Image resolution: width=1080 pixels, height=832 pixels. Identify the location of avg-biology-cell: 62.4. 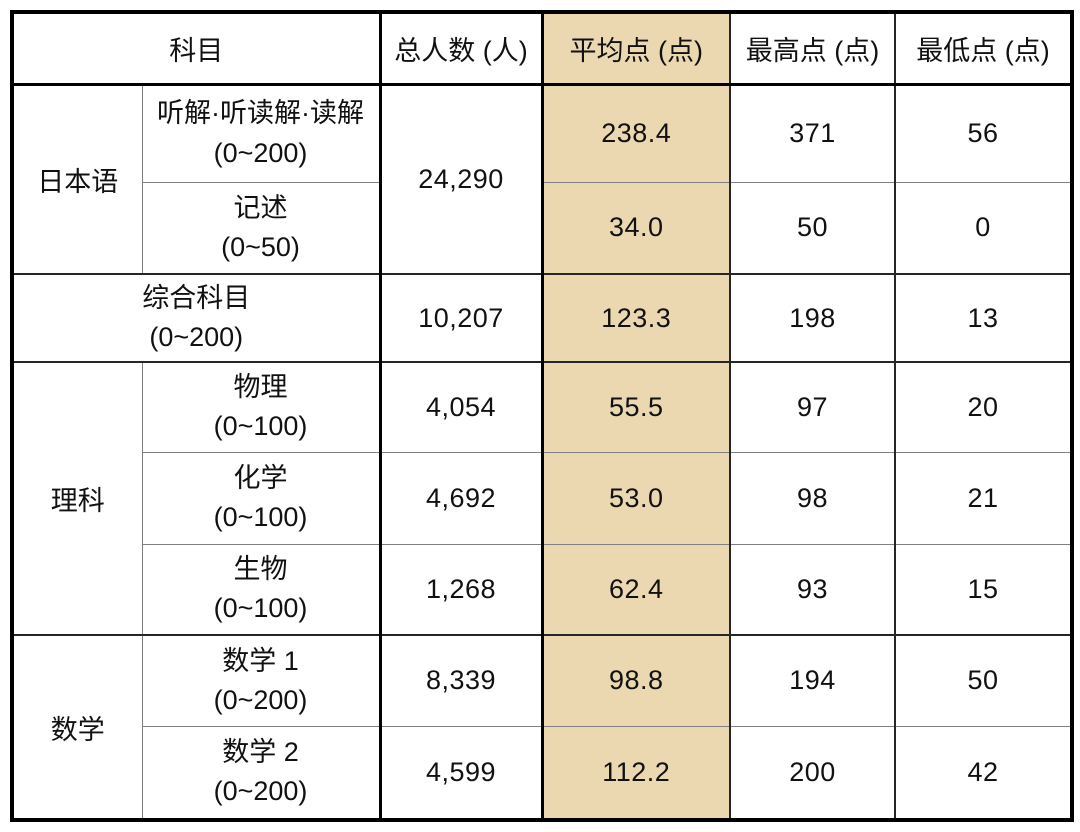
(636, 589).